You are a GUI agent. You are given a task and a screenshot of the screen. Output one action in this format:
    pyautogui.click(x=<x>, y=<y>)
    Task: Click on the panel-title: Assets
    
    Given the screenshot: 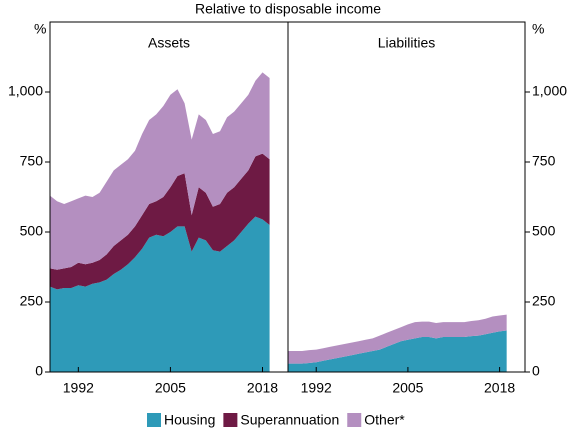 What is the action you would take?
    pyautogui.click(x=169, y=43)
    